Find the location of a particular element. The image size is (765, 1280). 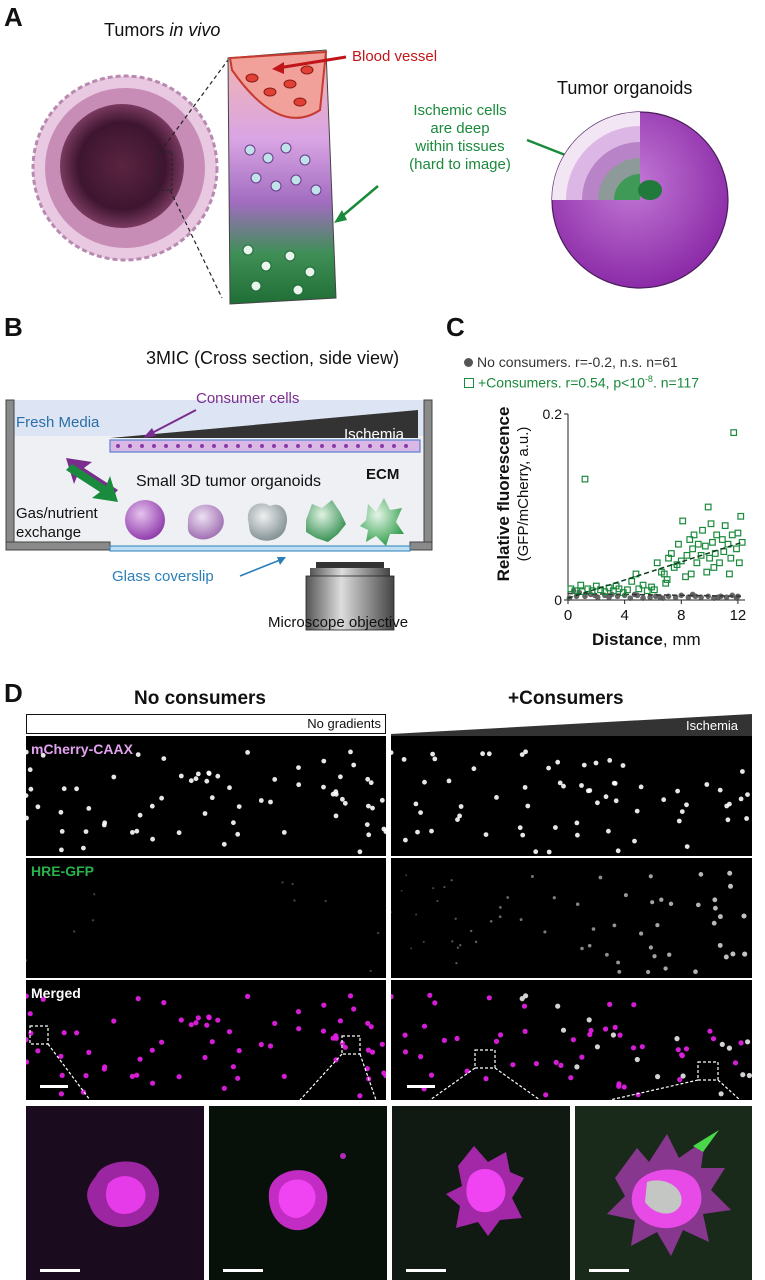

trend-line is located at coordinates (655, 595).